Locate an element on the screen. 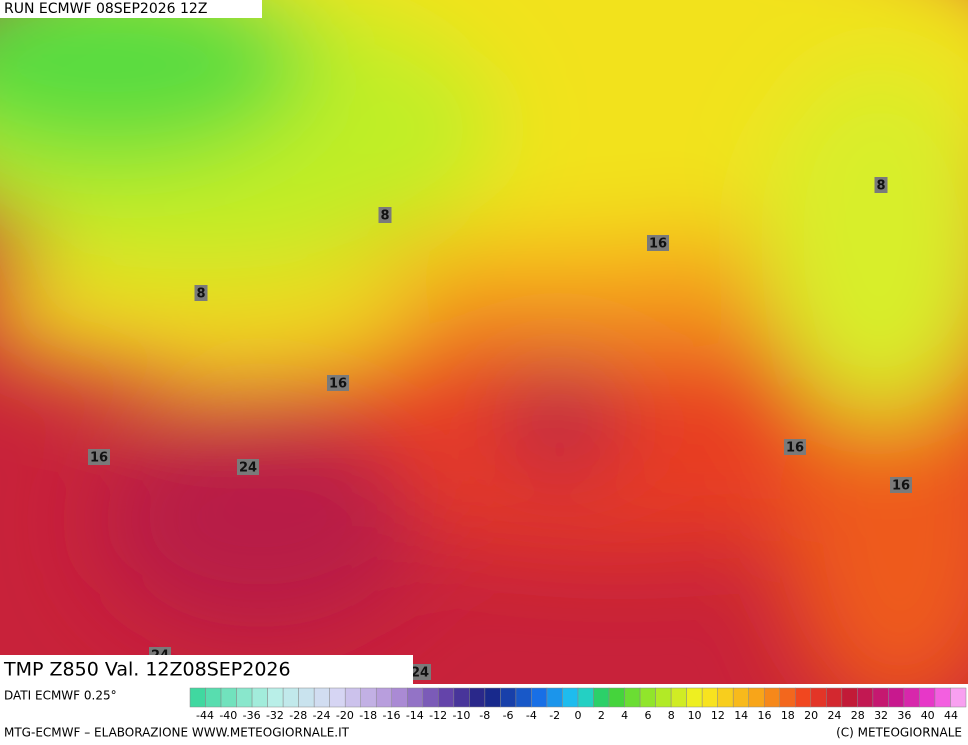  colorbar-label: -18 is located at coordinates (368, 715).